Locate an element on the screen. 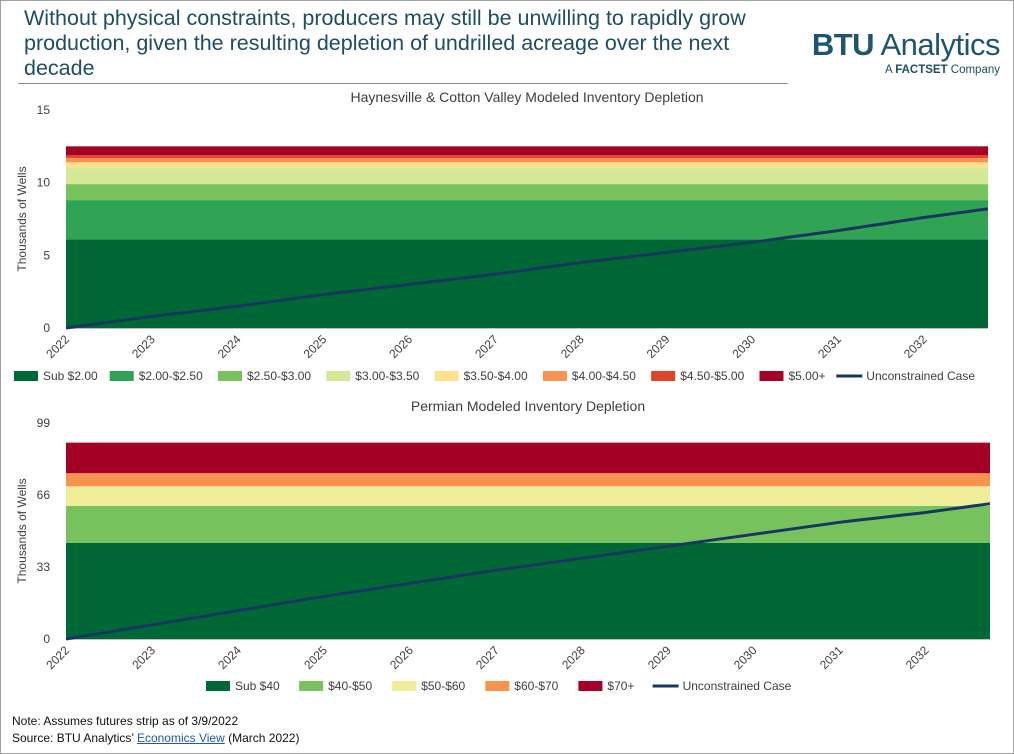  y-tick-label: 66 is located at coordinates (44, 495).